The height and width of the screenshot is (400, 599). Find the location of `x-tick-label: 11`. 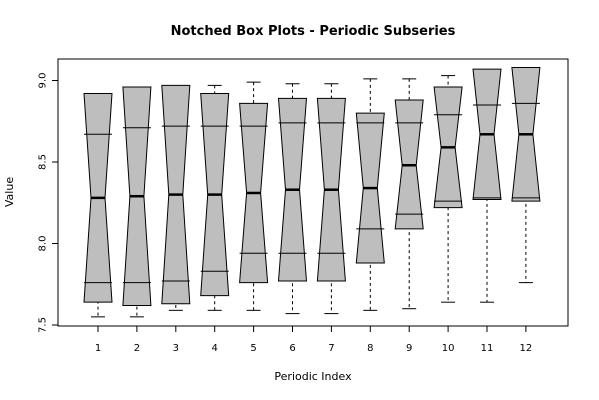

x-tick-label: 11 is located at coordinates (487, 348).